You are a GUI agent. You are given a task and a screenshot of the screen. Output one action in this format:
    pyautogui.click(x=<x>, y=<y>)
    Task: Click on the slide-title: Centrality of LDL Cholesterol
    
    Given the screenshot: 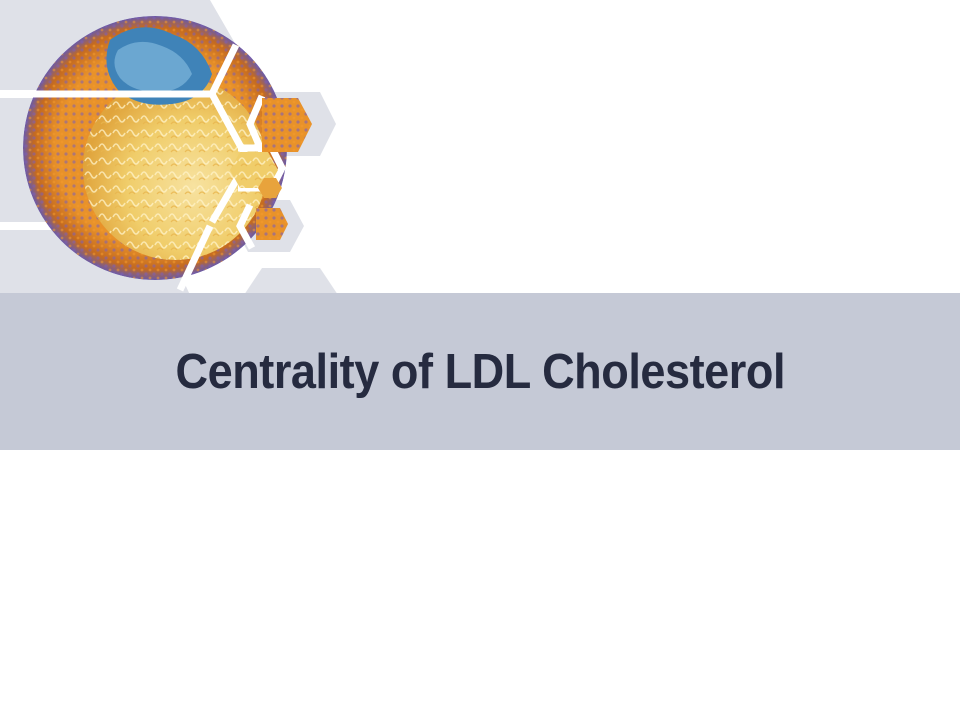 What is the action you would take?
    pyautogui.click(x=480, y=371)
    